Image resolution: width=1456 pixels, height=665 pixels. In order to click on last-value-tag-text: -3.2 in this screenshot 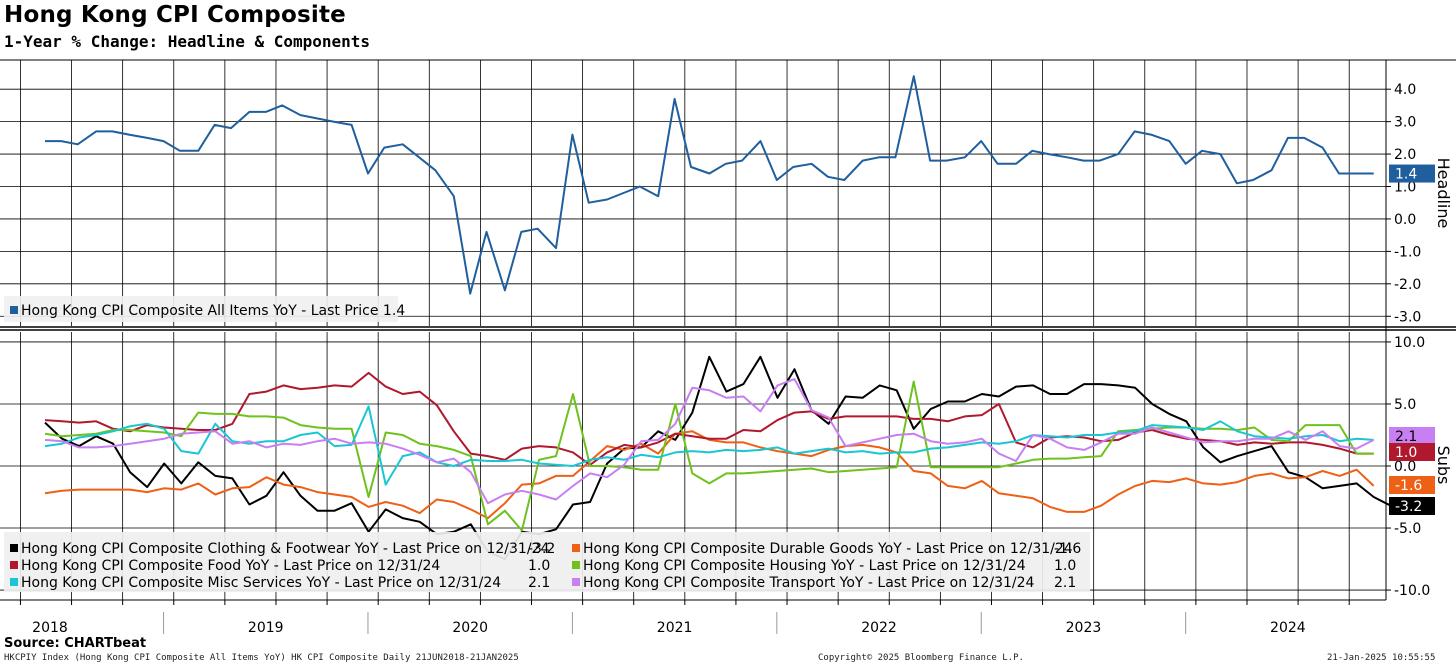, I will do `click(1408, 507)`.